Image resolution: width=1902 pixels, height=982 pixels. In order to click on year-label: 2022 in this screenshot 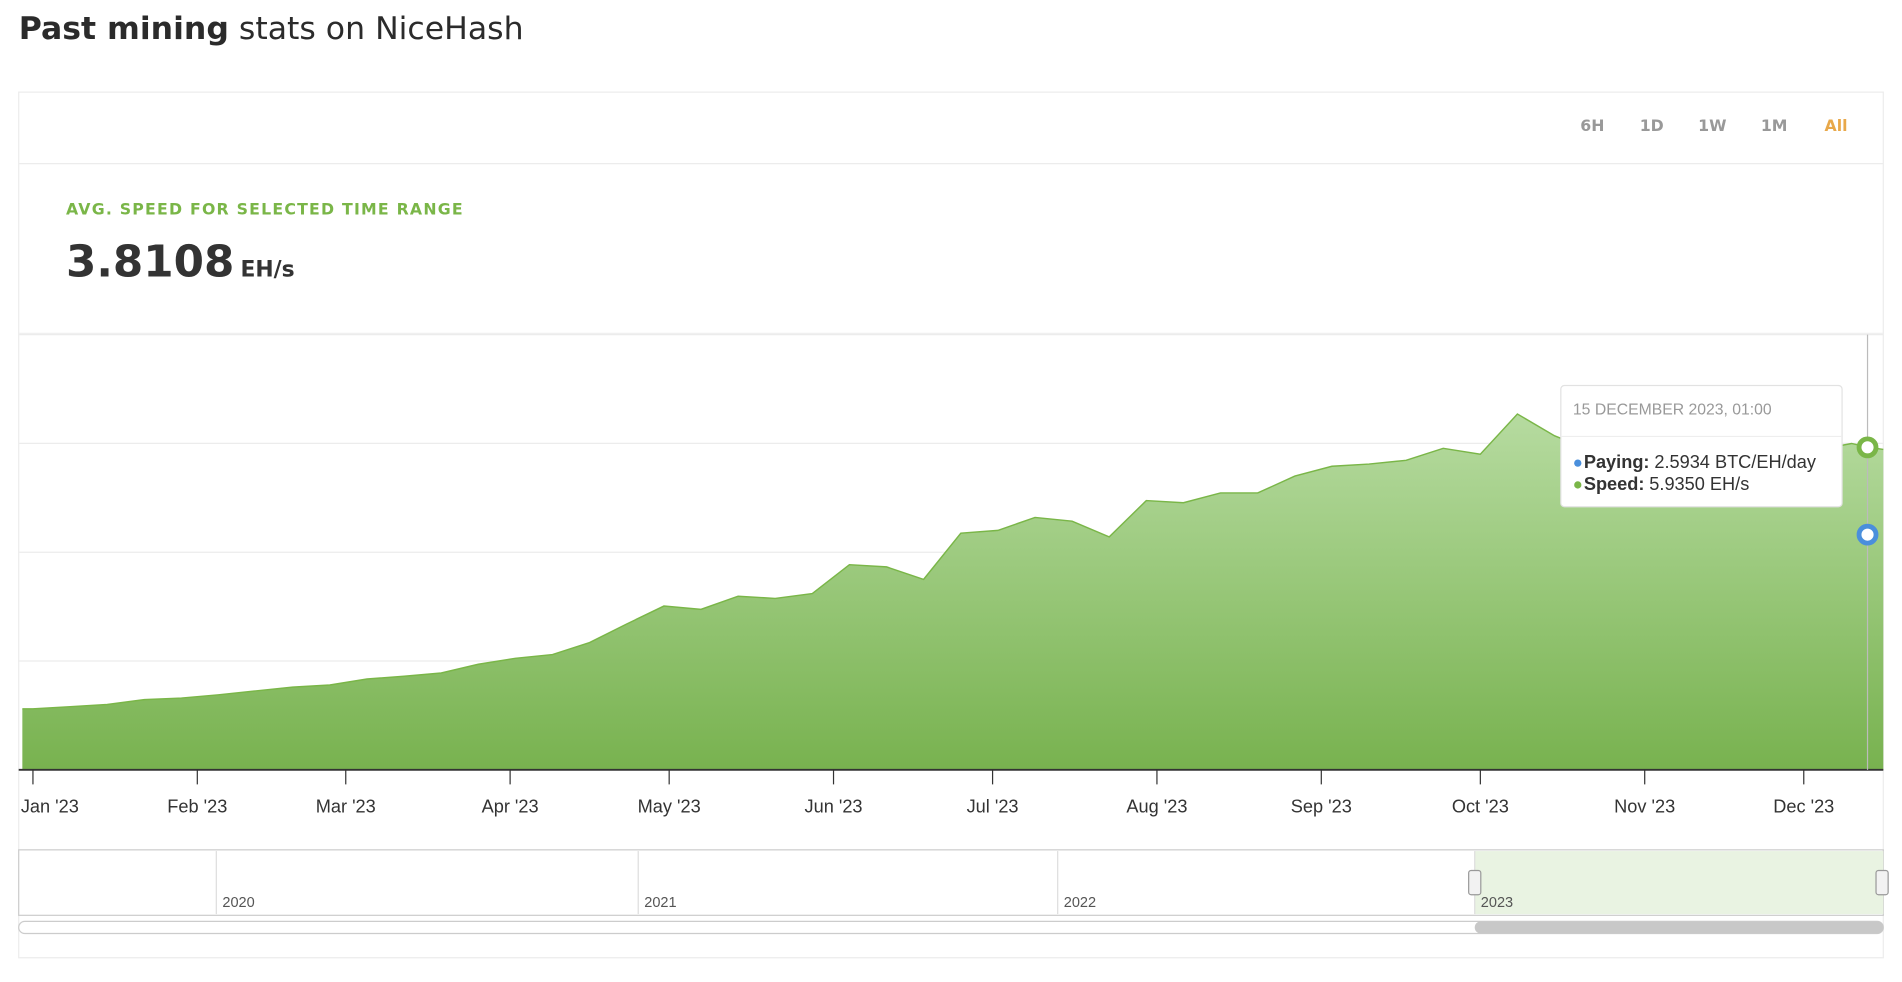, I will do `click(1080, 903)`.